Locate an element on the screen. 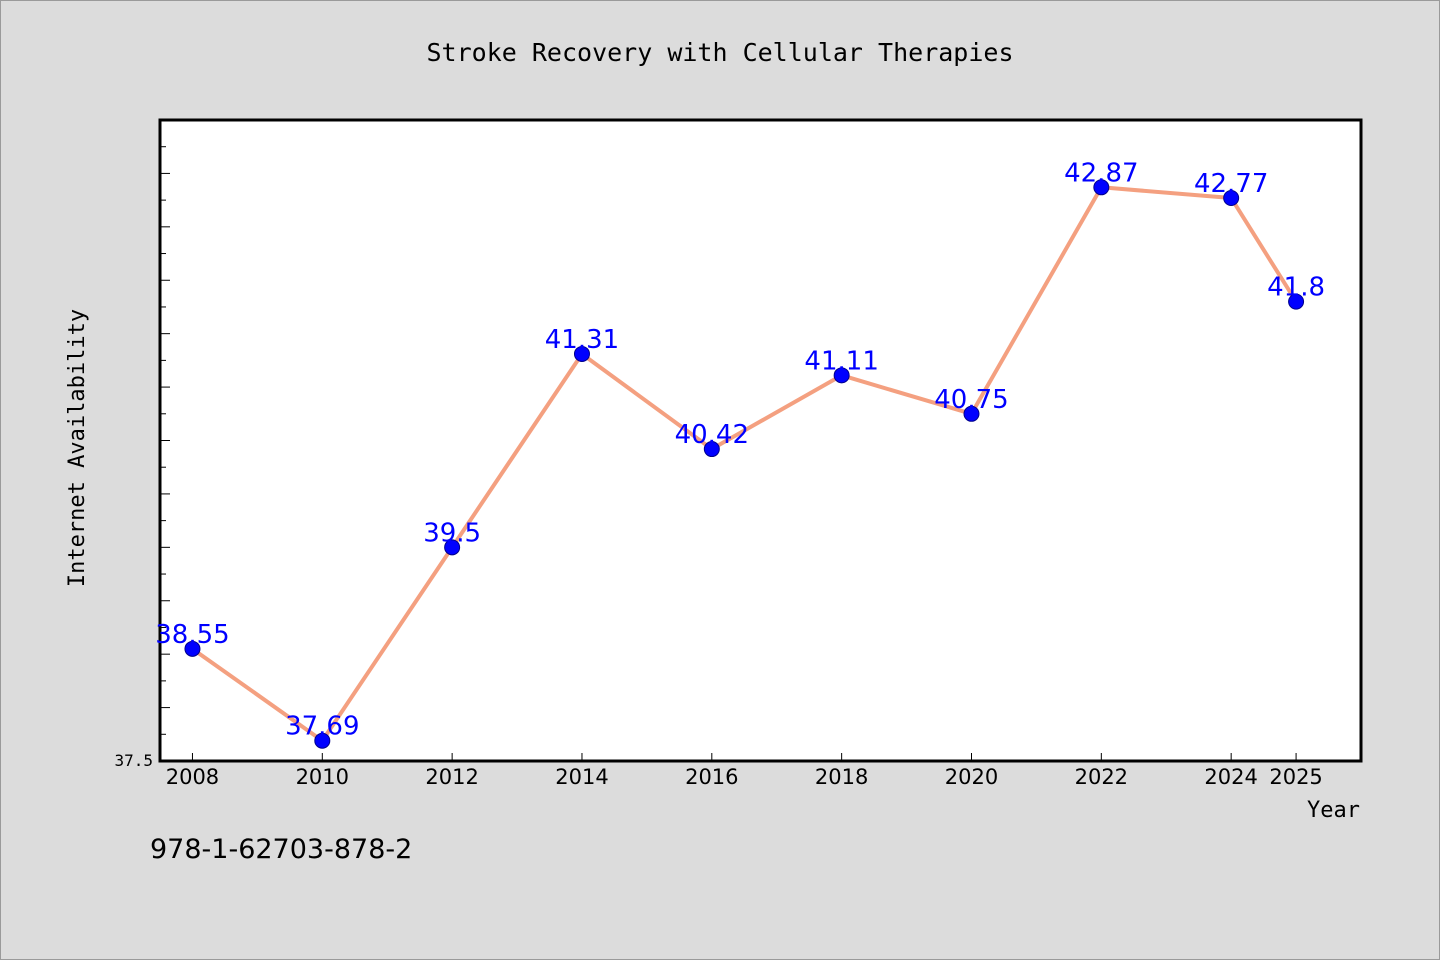  x-tick-labels: 2008 2010 2012 2014 2016 2018 2020 2022 2024 2025 is located at coordinates (744, 777).